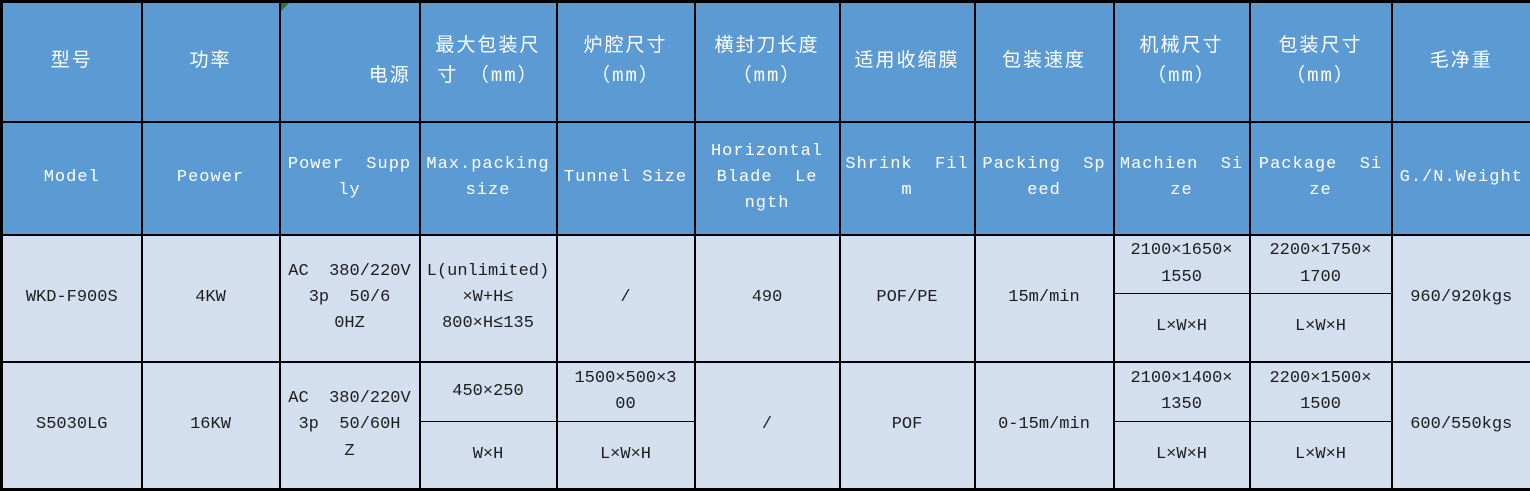  I want to click on header-packing-speed-cn: 包装速度, so click(1044, 62).